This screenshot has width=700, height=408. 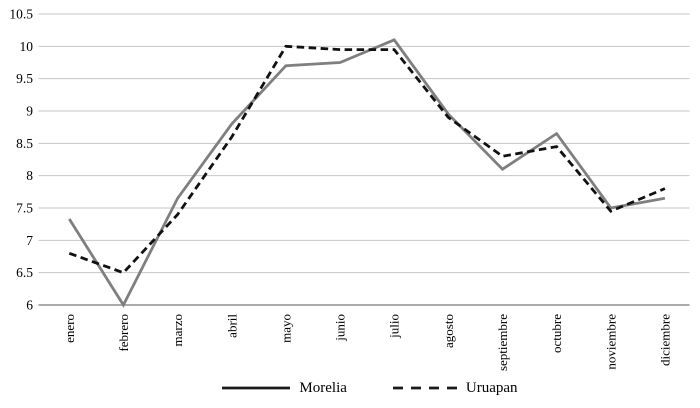 What do you see at coordinates (323, 387) in the screenshot?
I see `legend-label-morelia: Morelia` at bounding box center [323, 387].